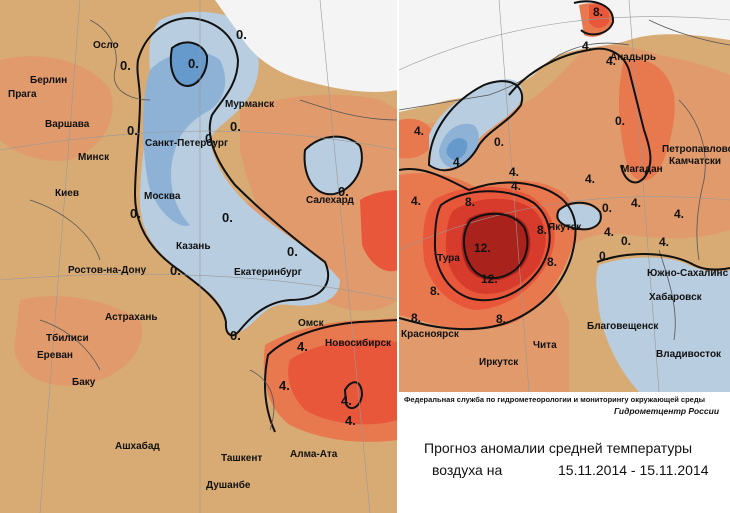  I want to click on orange-zone, so click(416, 138).